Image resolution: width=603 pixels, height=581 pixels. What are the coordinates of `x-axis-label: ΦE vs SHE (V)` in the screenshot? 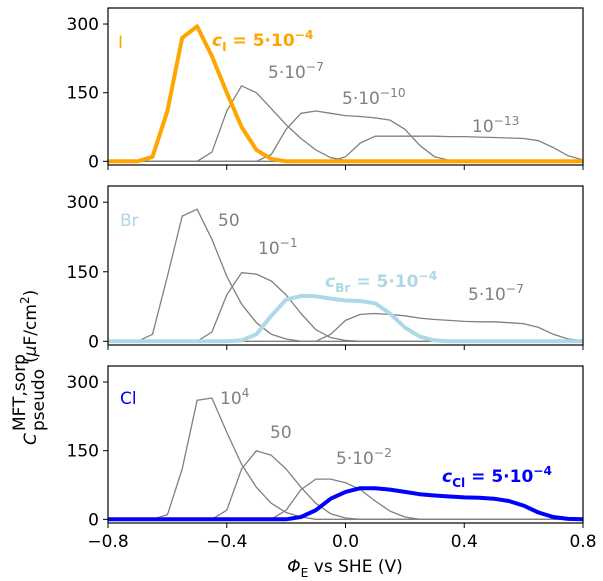 It's located at (344, 568).